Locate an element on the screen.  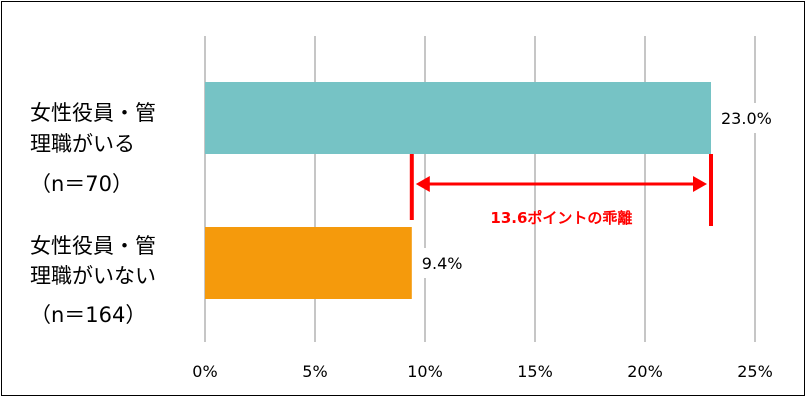
x-tick-label: 0% is located at coordinates (204, 371).